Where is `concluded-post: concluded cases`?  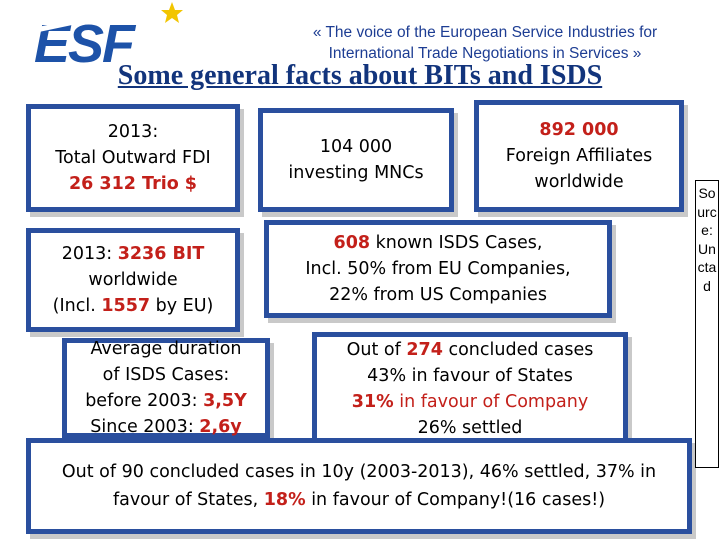 concluded-post: concluded cases is located at coordinates (518, 350).